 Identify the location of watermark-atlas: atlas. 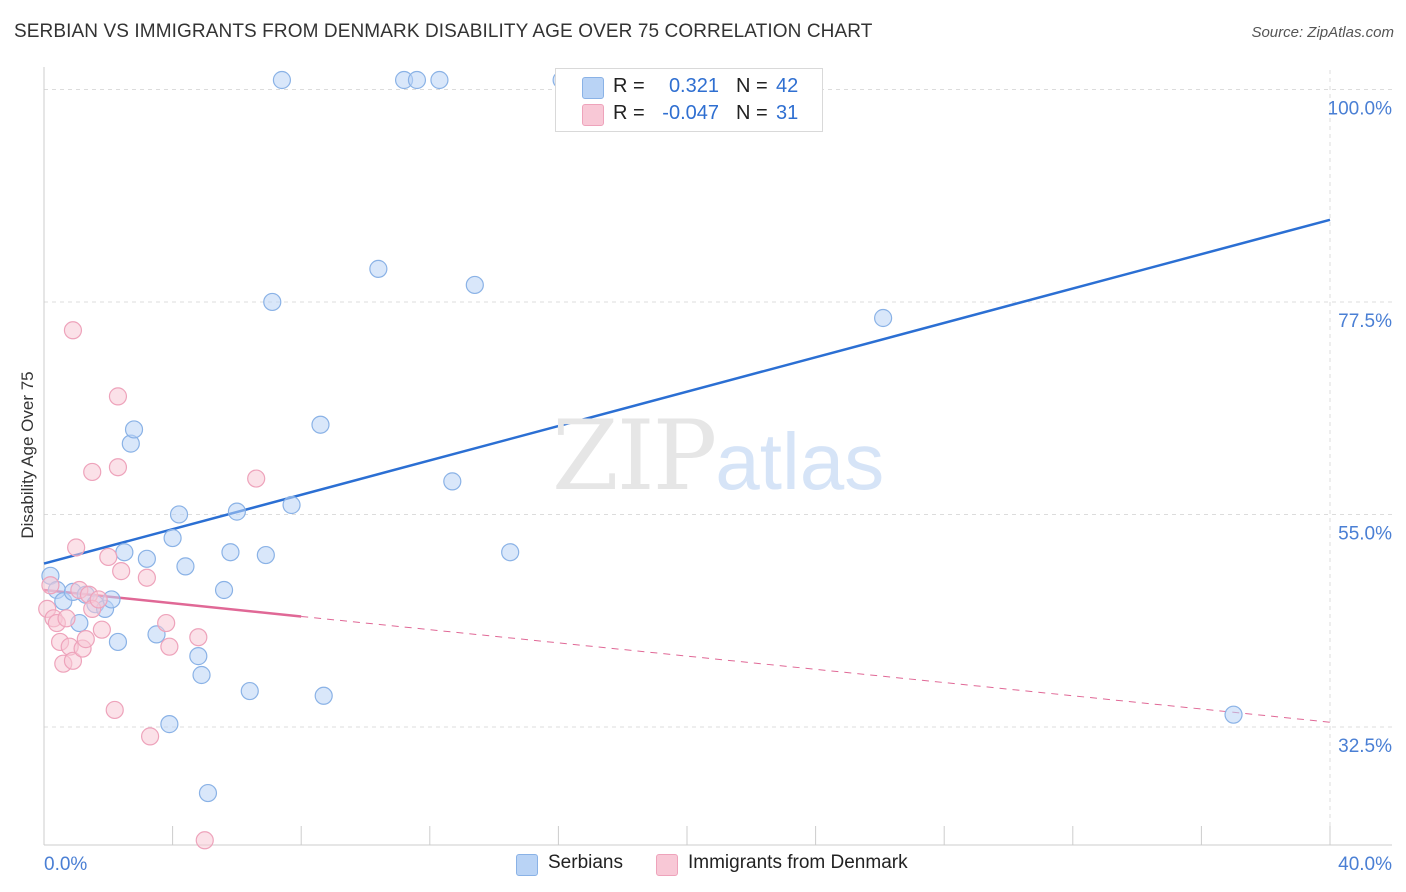
(800, 461).